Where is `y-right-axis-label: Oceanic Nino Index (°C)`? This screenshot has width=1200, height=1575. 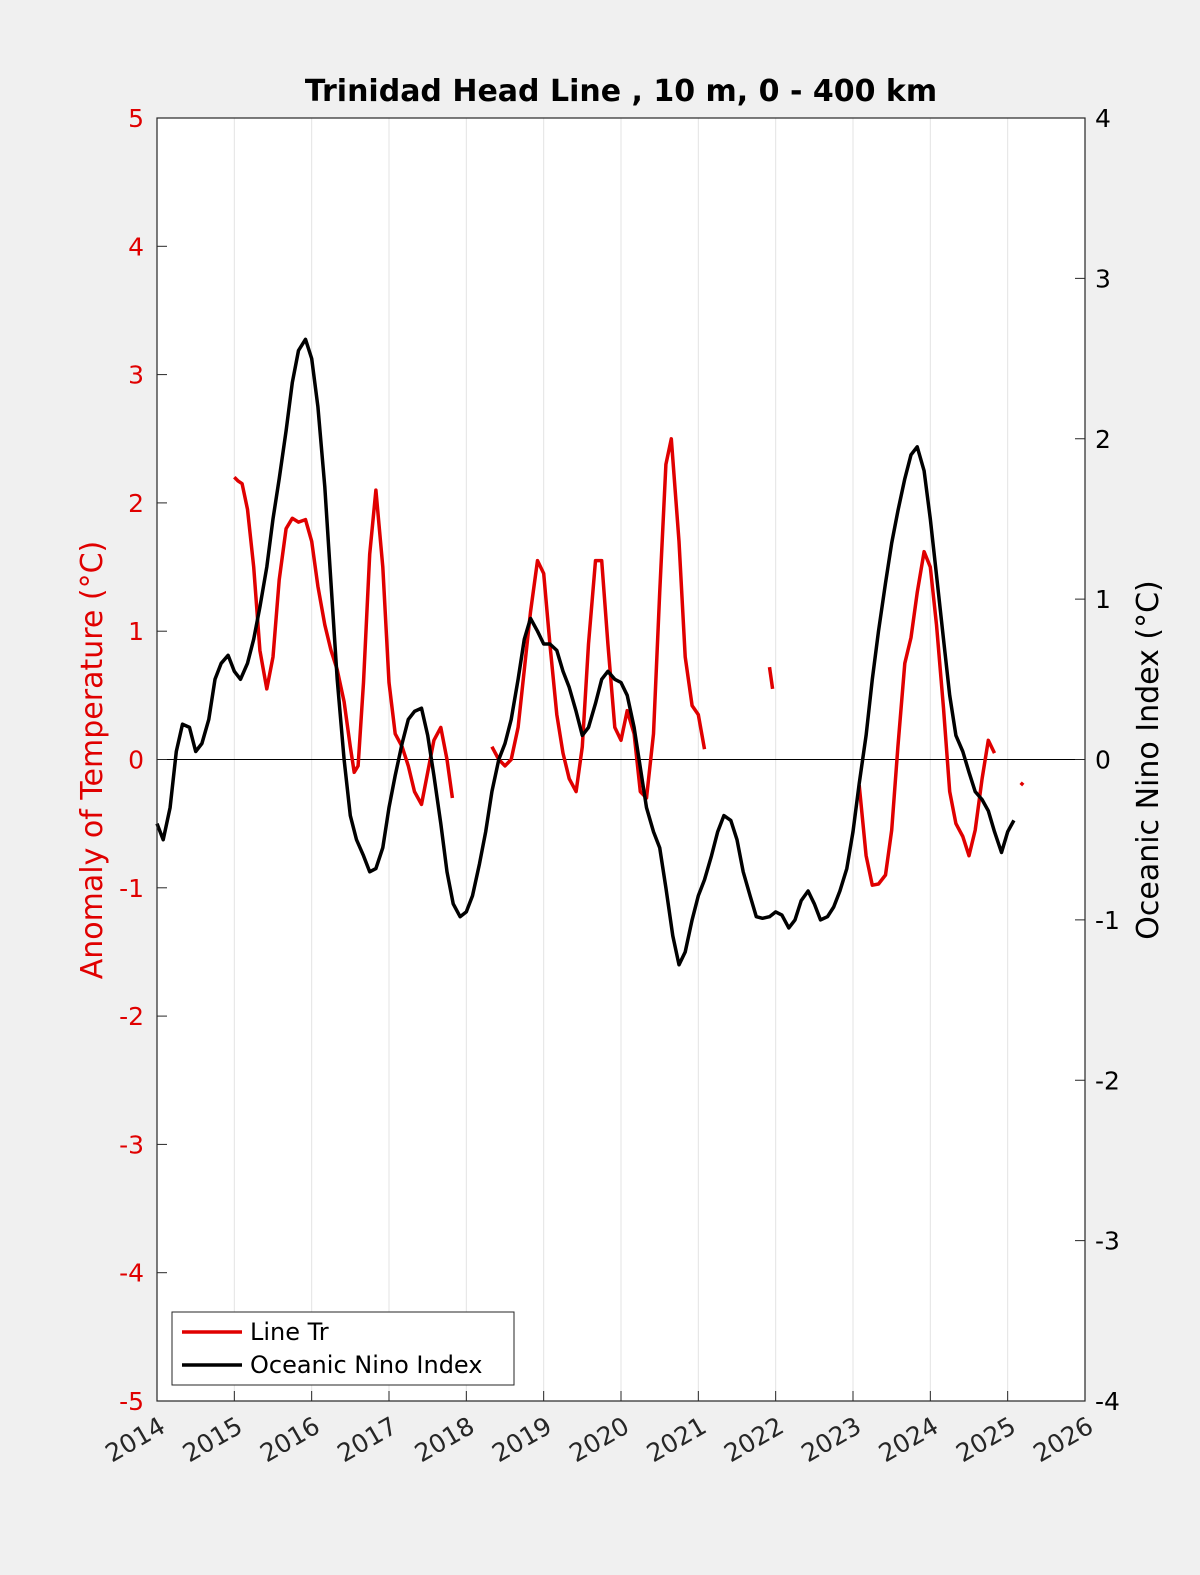 y-right-axis-label: Oceanic Nino Index (°C) is located at coordinates (1148, 760).